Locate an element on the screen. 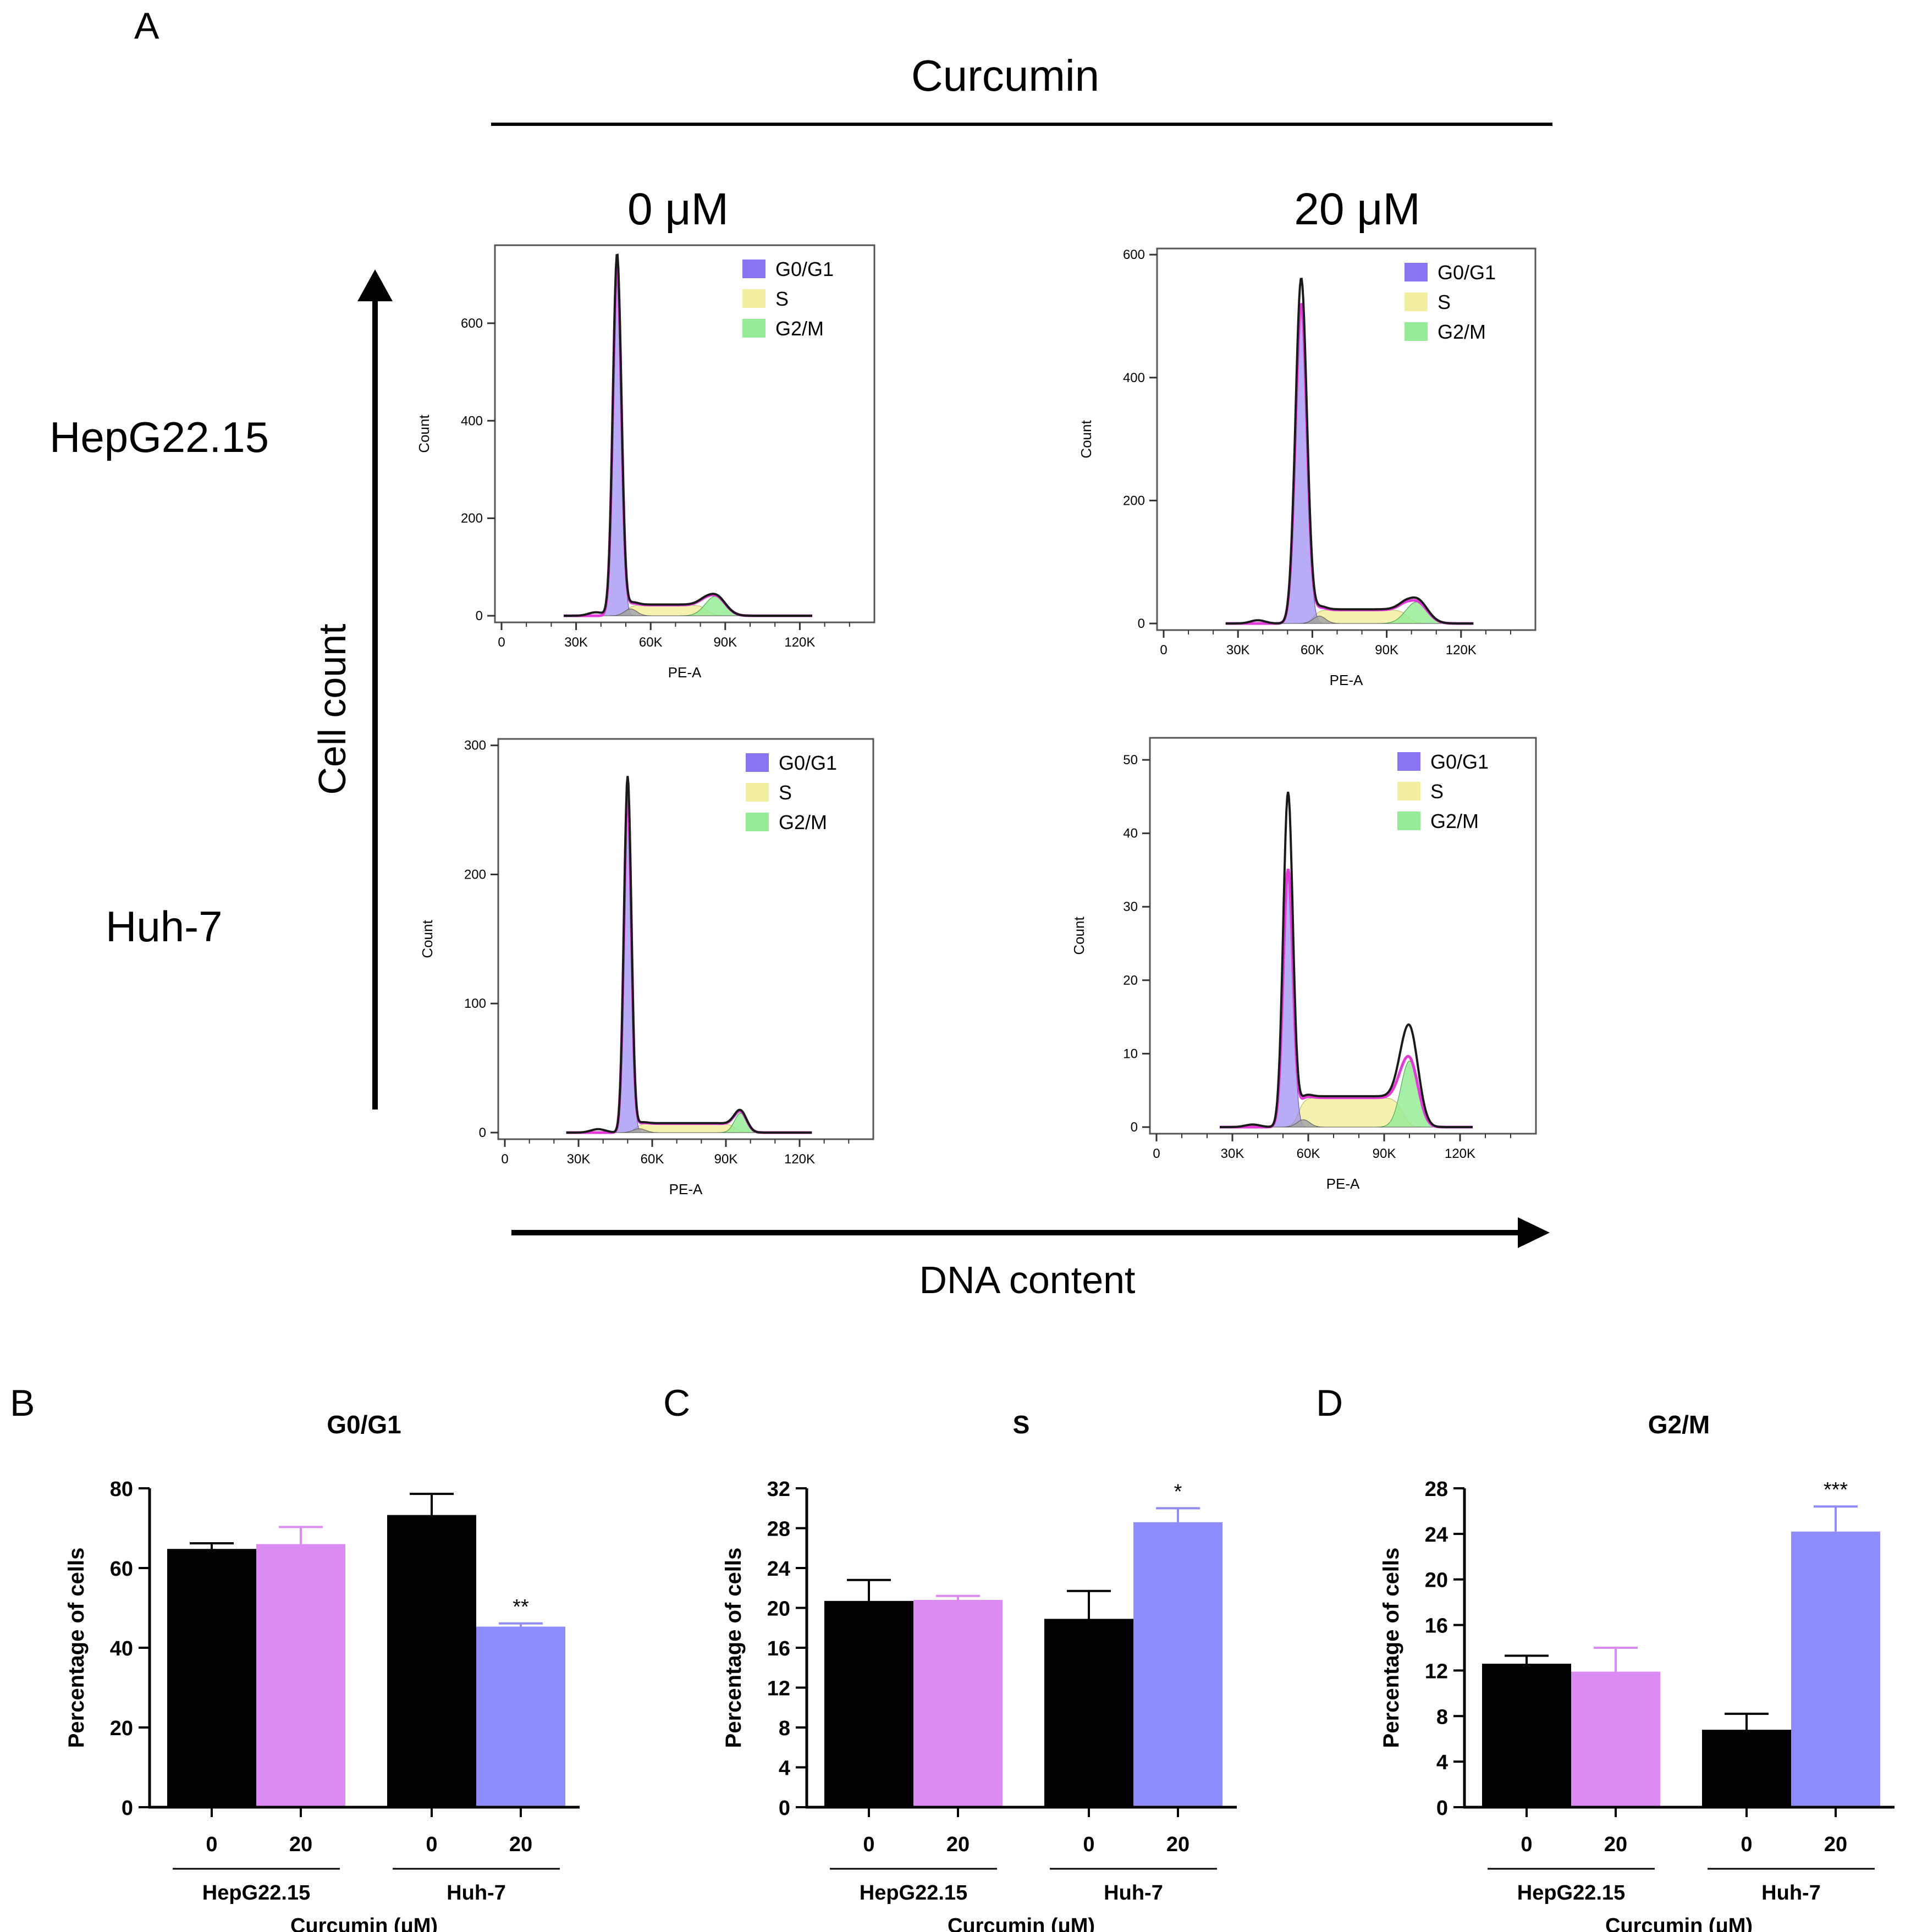 This screenshot has height=1932, width=1911. panel-label-d: D is located at coordinates (1329, 1403).